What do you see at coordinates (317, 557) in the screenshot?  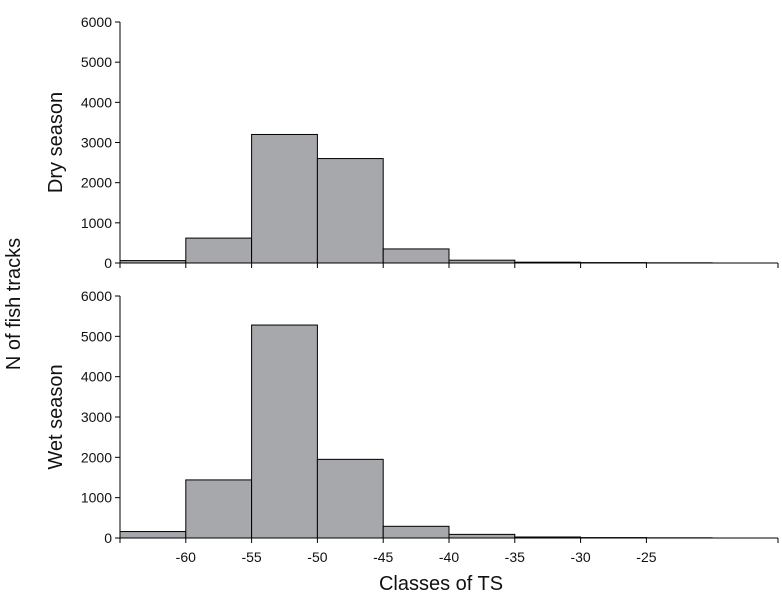 I see `x-tick-label: -50` at bounding box center [317, 557].